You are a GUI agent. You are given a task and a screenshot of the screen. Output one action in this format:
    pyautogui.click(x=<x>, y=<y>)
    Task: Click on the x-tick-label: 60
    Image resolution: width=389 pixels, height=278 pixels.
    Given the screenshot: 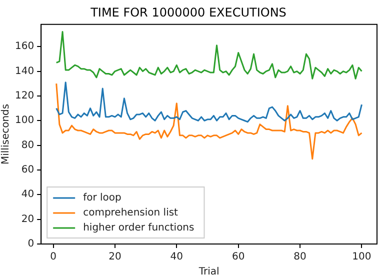 What is the action you would take?
    pyautogui.click(x=238, y=257)
    